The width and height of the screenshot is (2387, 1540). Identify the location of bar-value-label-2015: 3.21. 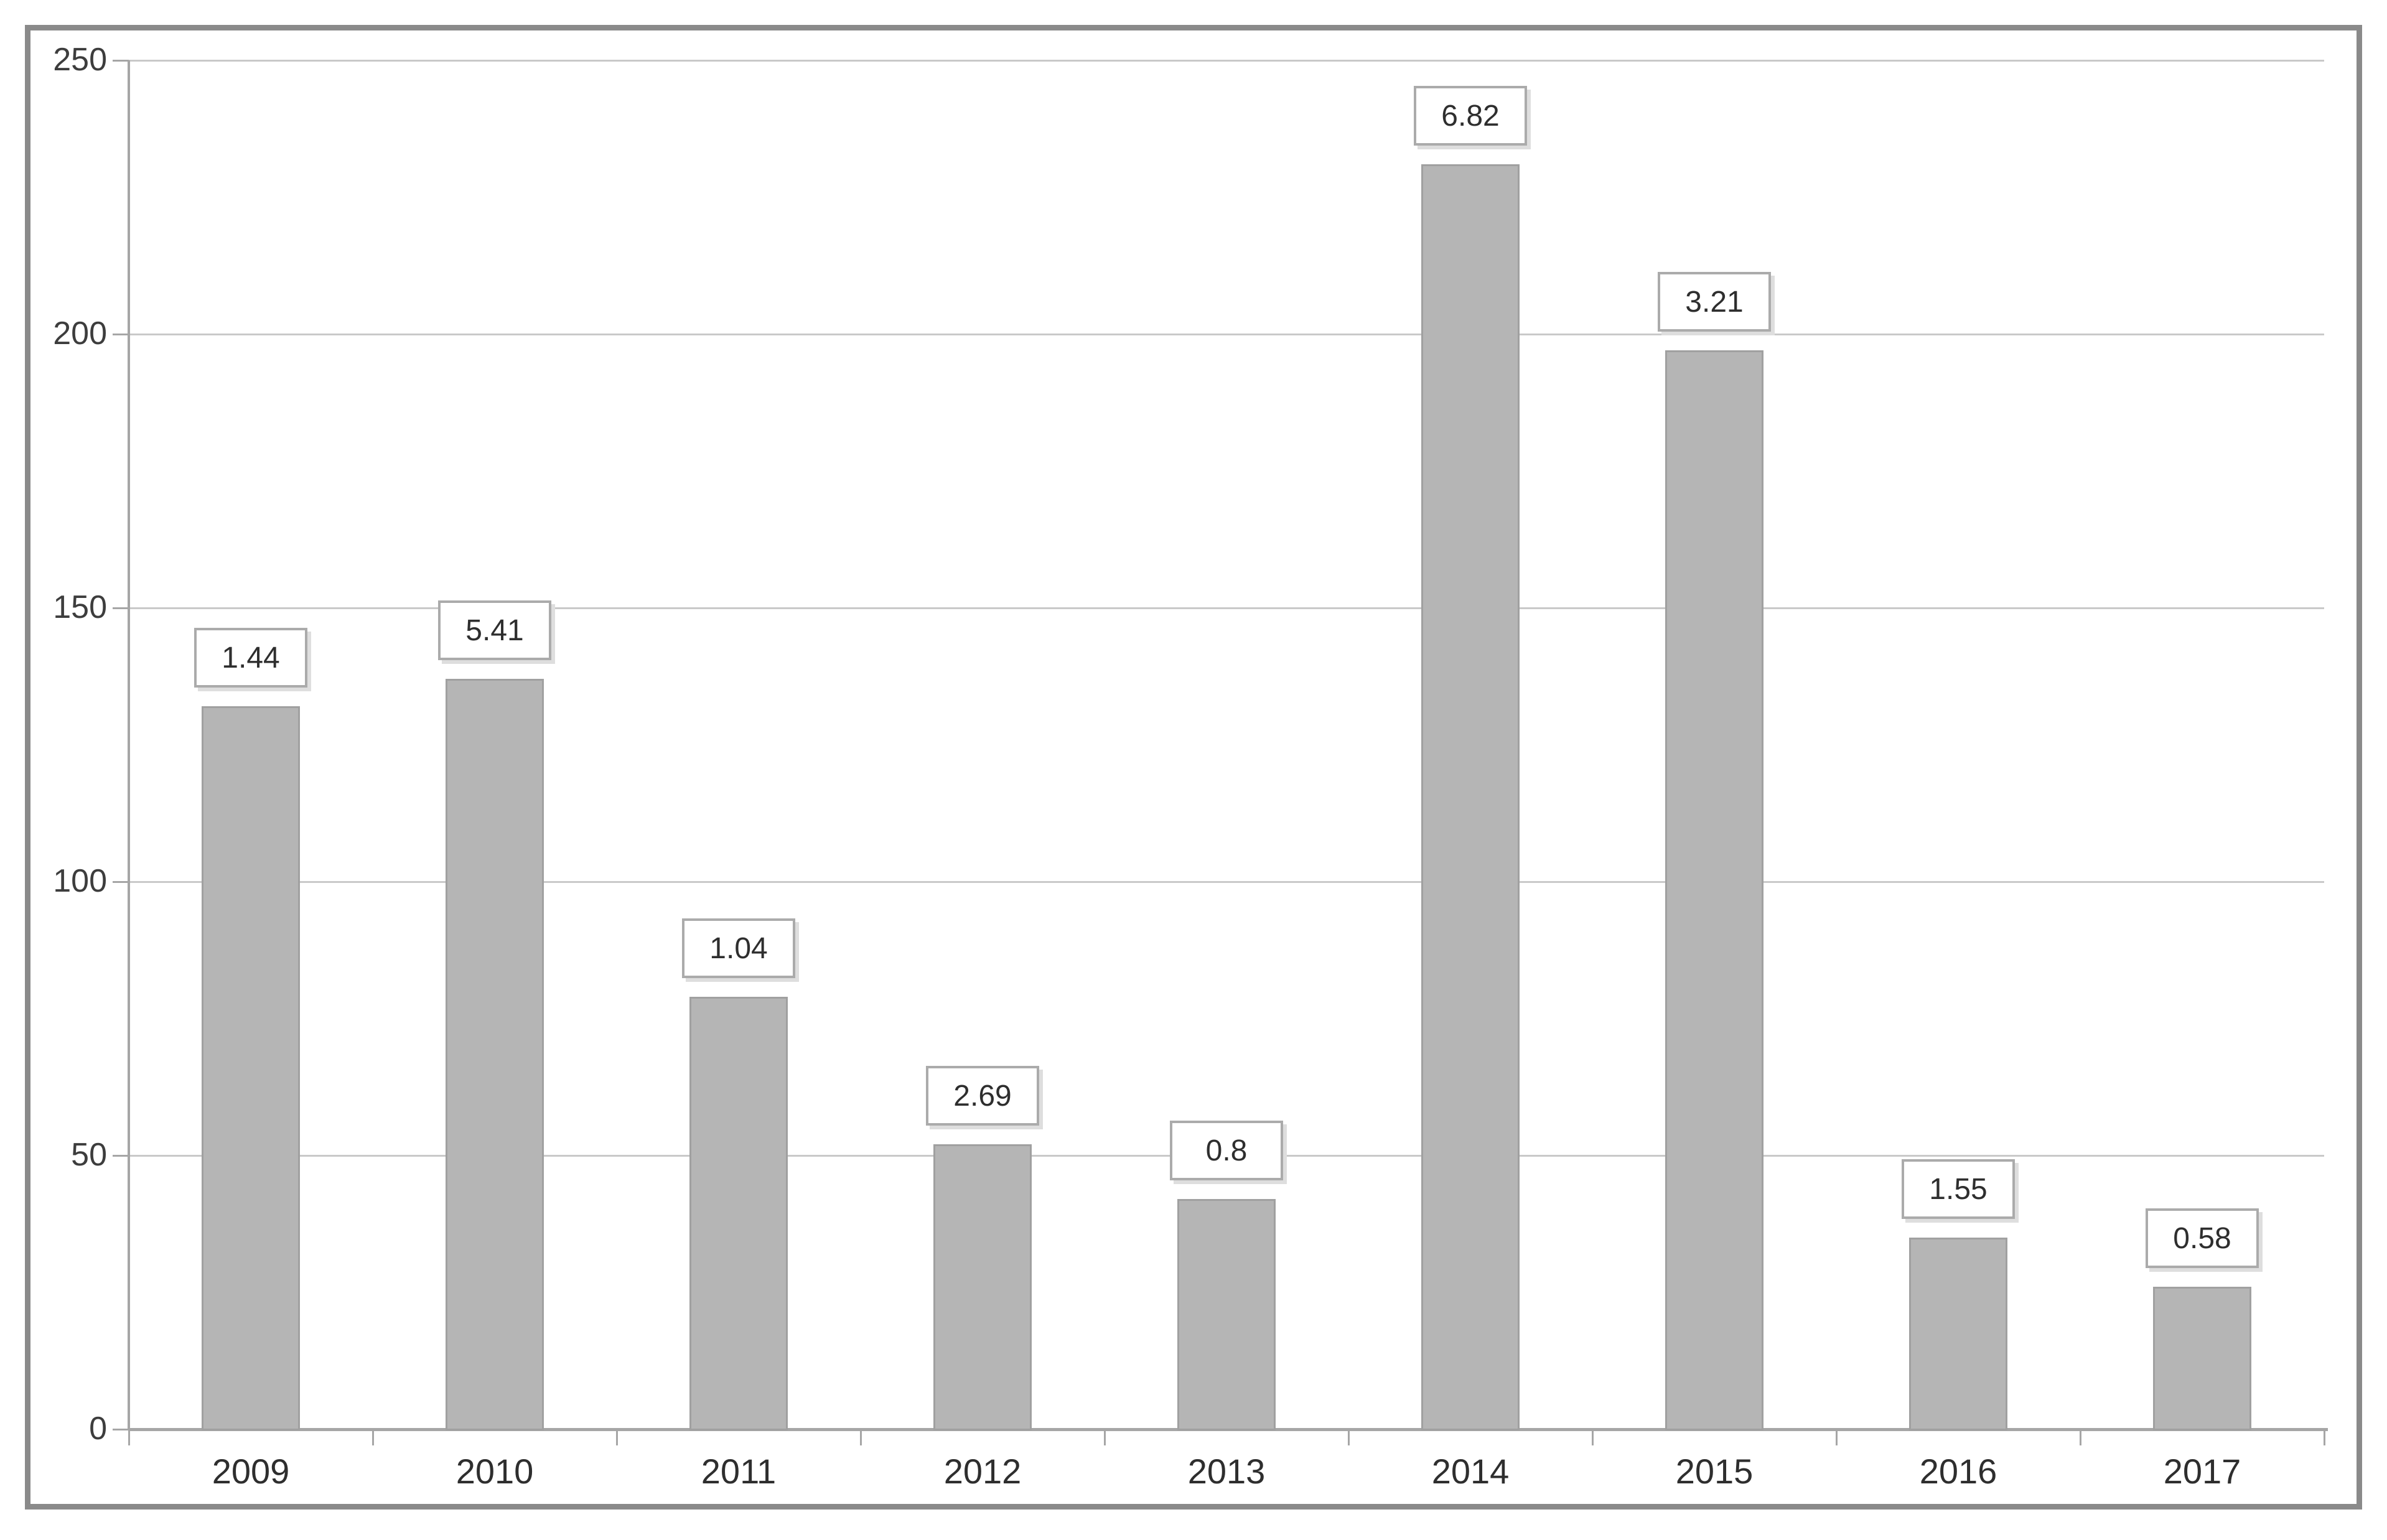
(1714, 302).